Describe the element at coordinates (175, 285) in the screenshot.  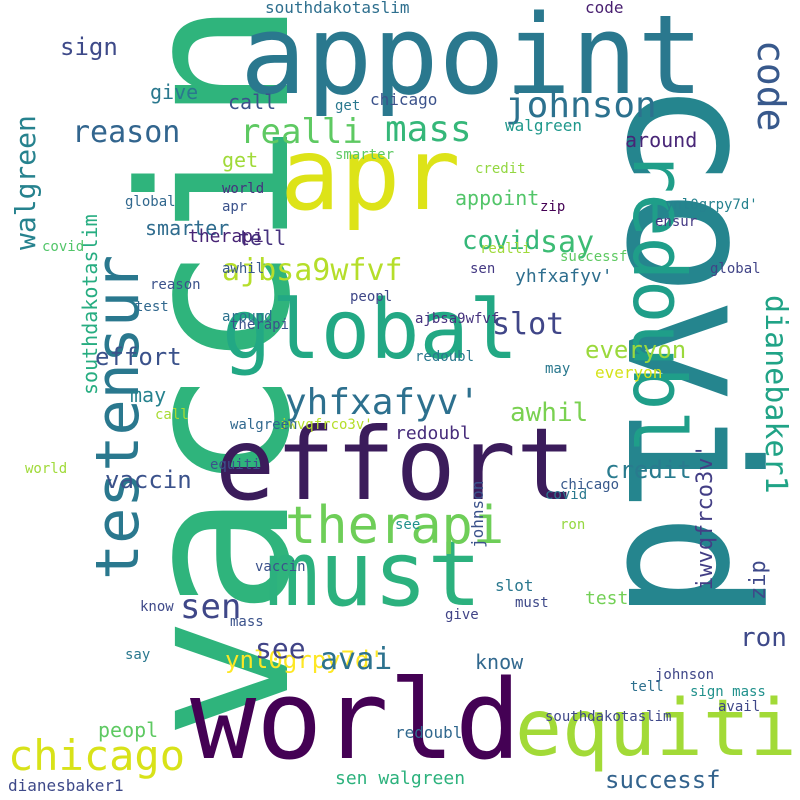
I see `word-reason-2: reason` at that location.